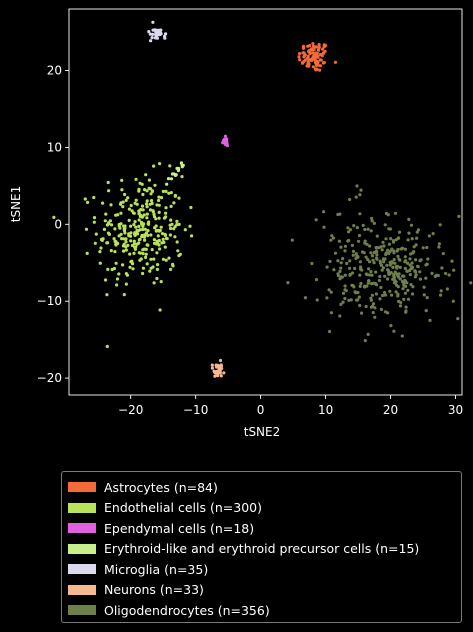  What do you see at coordinates (390, 410) in the screenshot?
I see `x-tick-label: 20` at bounding box center [390, 410].